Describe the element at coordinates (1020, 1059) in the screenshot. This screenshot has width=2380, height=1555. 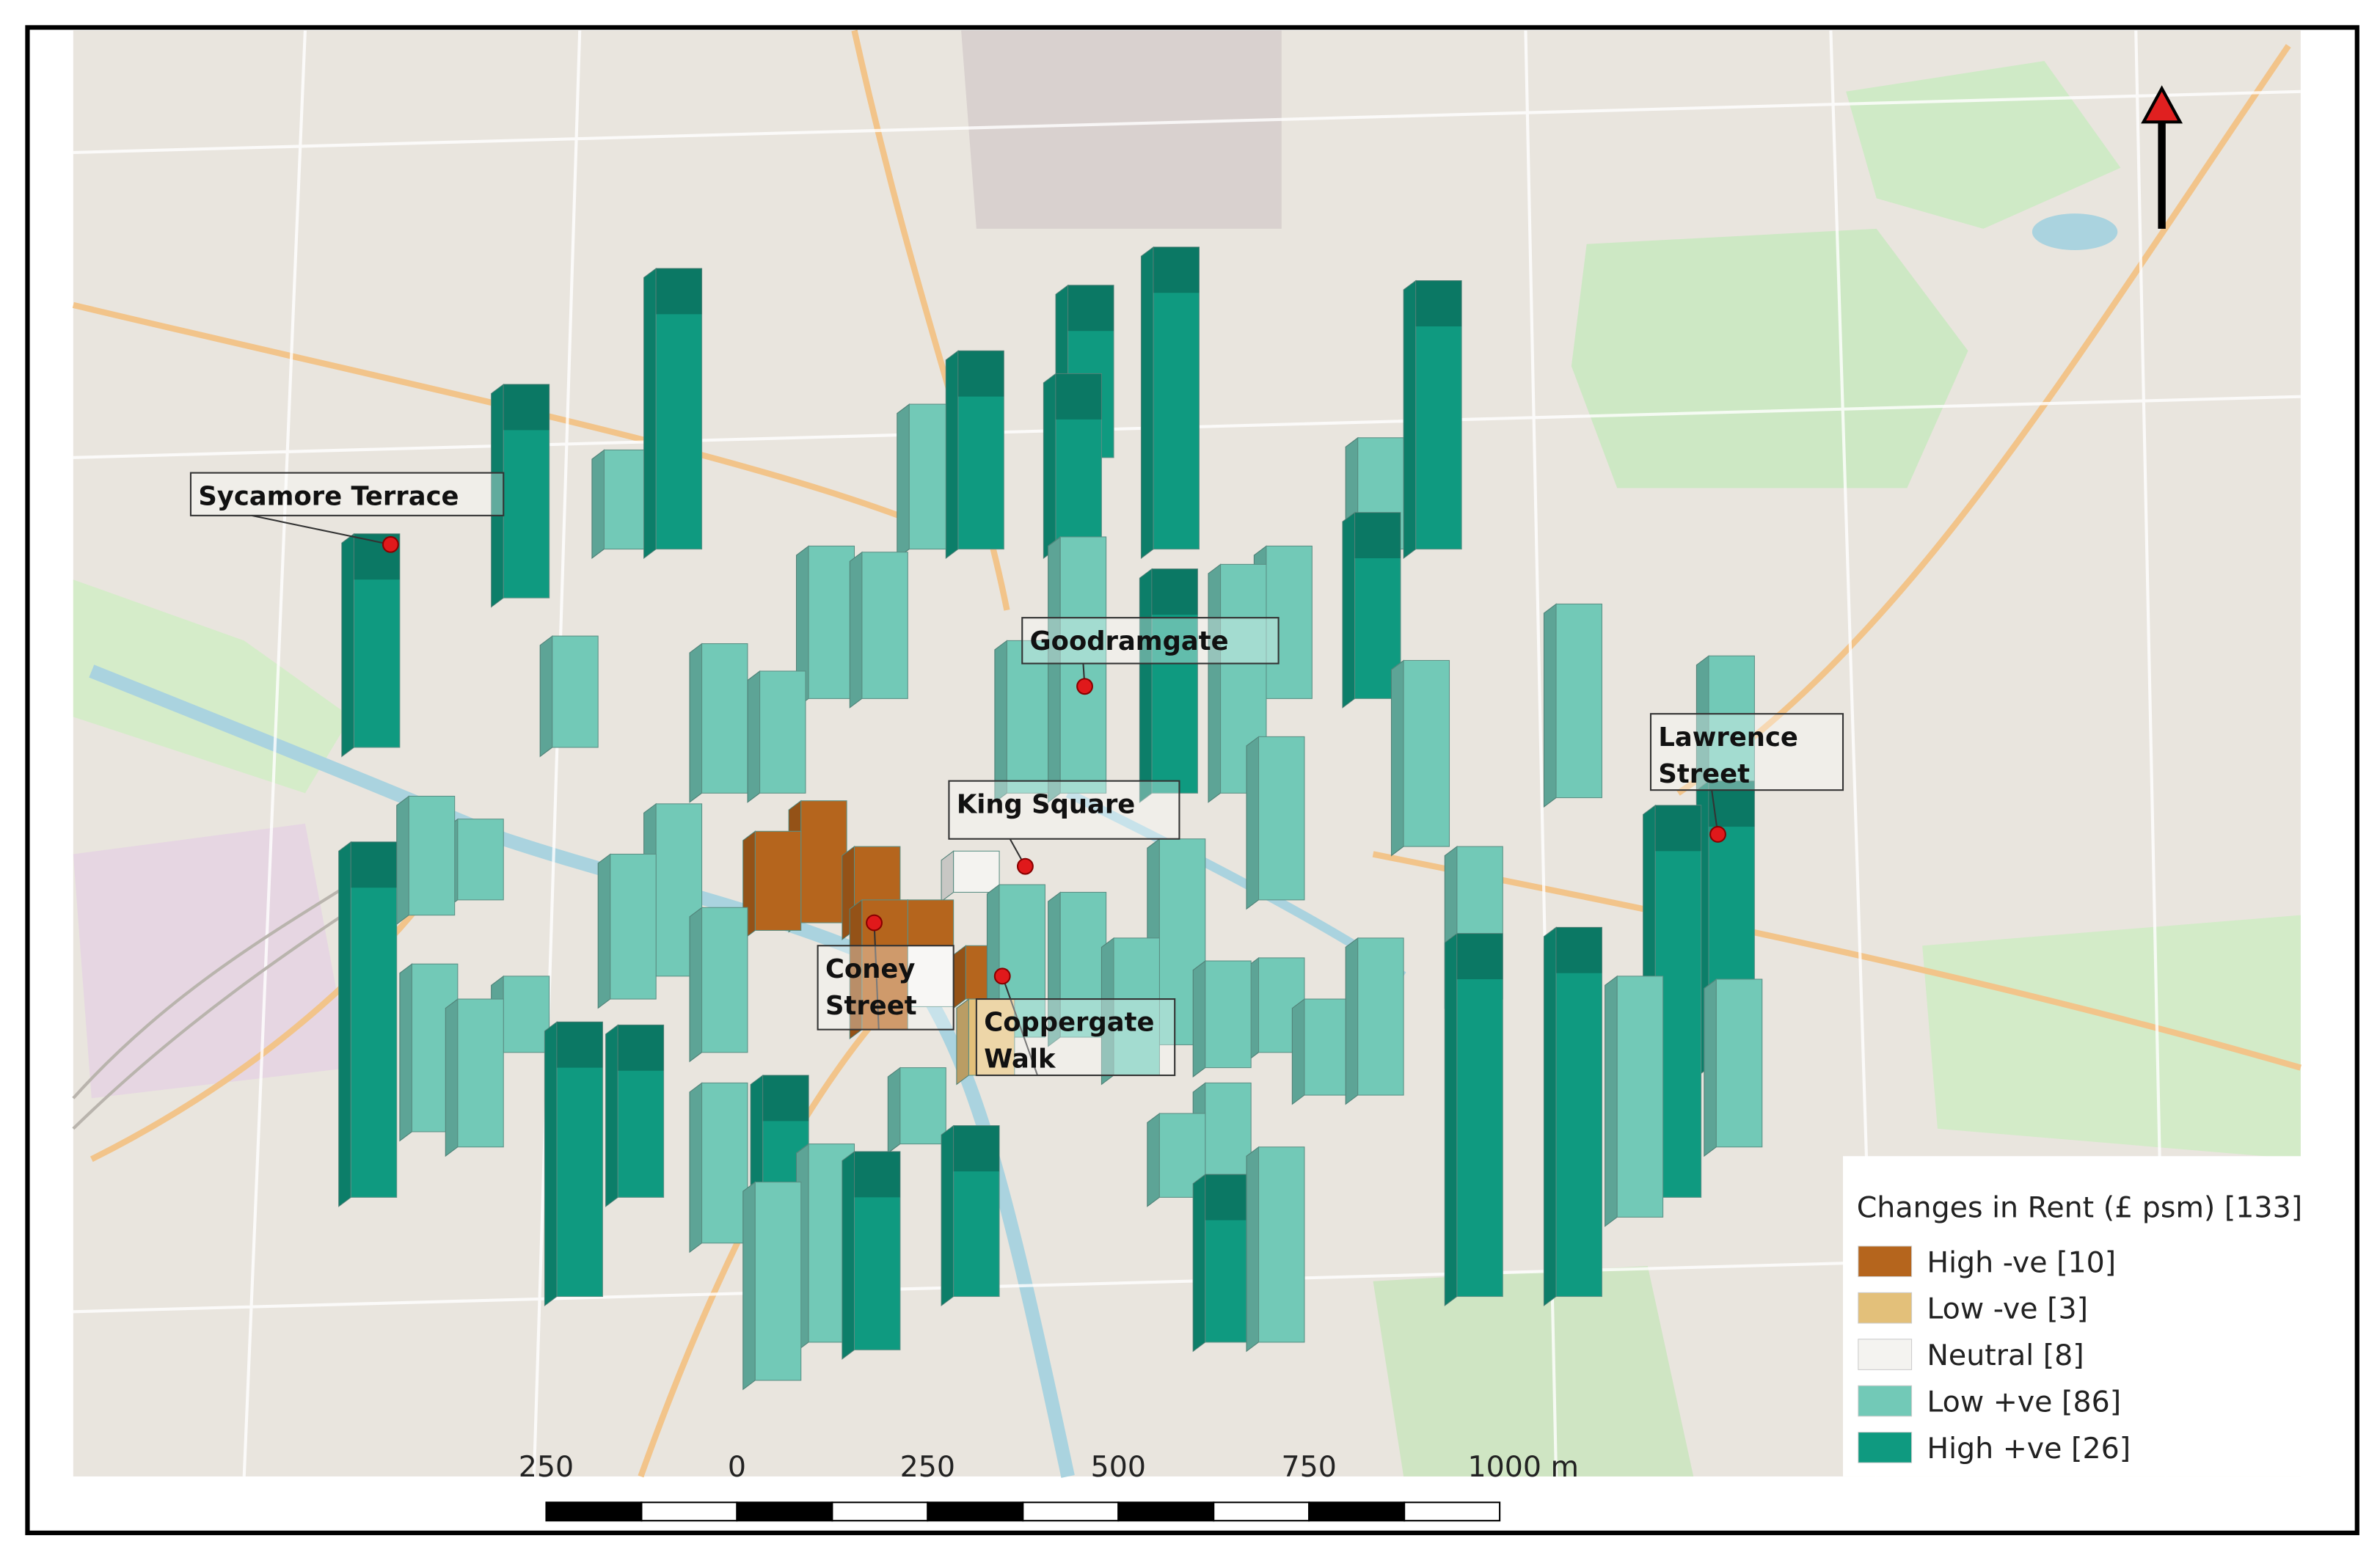
I see `place-label: Walk` at that location.